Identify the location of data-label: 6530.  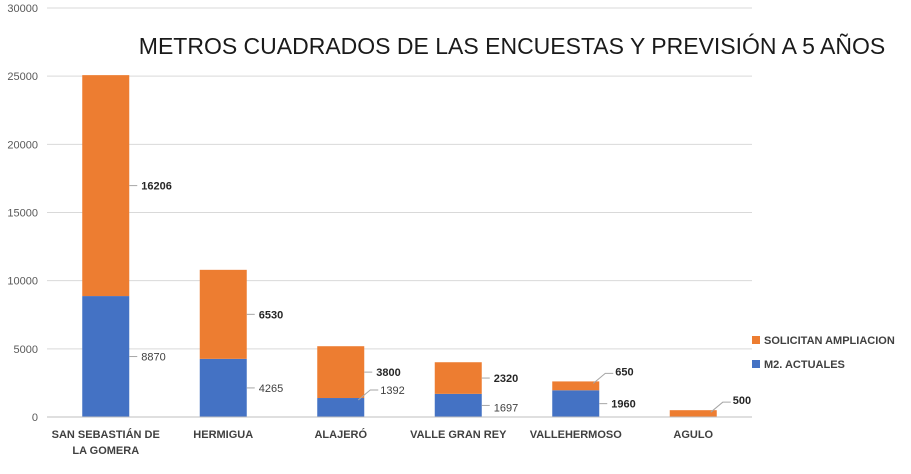
(271, 315).